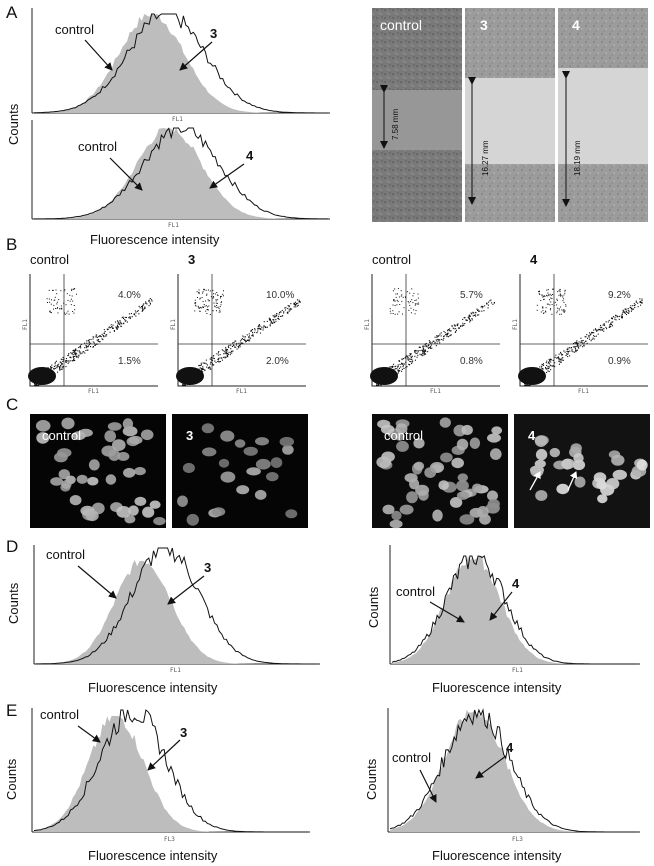  What do you see at coordinates (484, 25) in the screenshot?
I see `image-label-3: 3` at bounding box center [484, 25].